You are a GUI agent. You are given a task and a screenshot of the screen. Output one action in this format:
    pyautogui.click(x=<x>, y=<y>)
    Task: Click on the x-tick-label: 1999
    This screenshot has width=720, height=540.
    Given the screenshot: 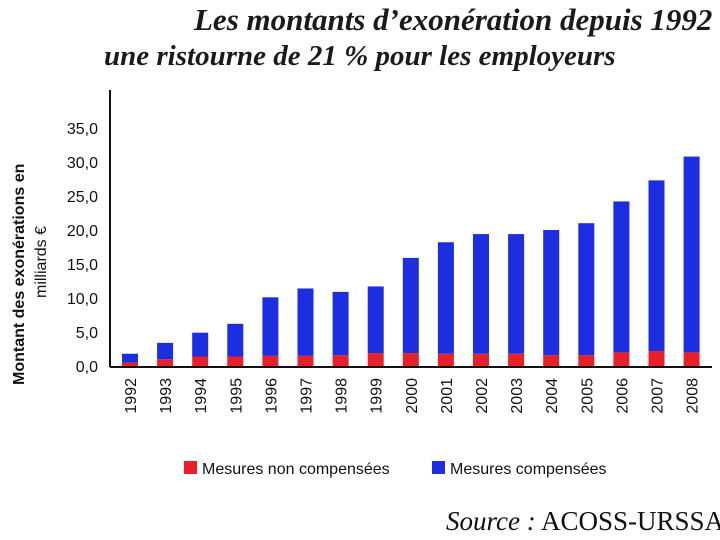 What is the action you would take?
    pyautogui.click(x=377, y=396)
    